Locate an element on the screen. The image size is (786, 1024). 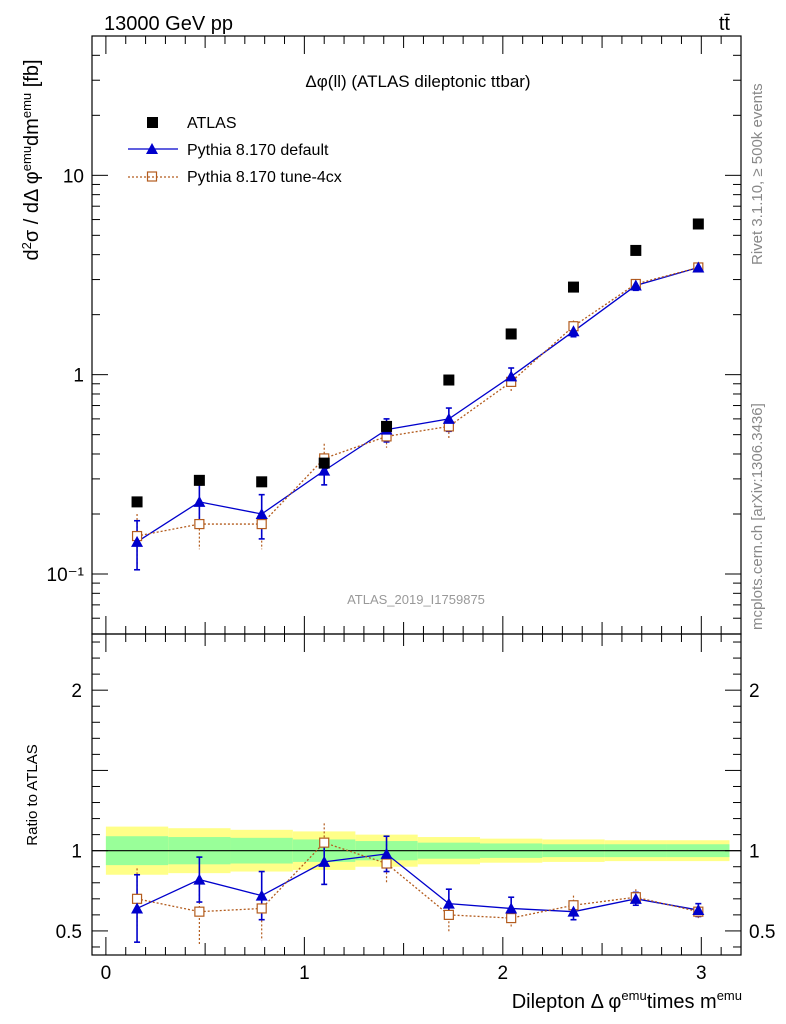
y-tick-label-ratio-right: 1 is located at coordinates (754, 852).